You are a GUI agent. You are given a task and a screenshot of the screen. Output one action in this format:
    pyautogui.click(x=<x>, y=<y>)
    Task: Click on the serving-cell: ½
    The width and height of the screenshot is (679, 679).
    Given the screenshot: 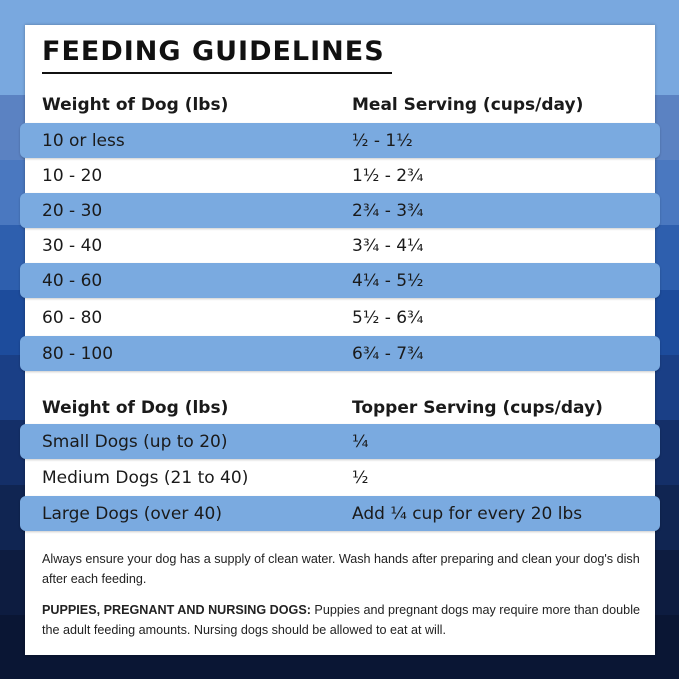 What is the action you would take?
    pyautogui.click(x=360, y=477)
    